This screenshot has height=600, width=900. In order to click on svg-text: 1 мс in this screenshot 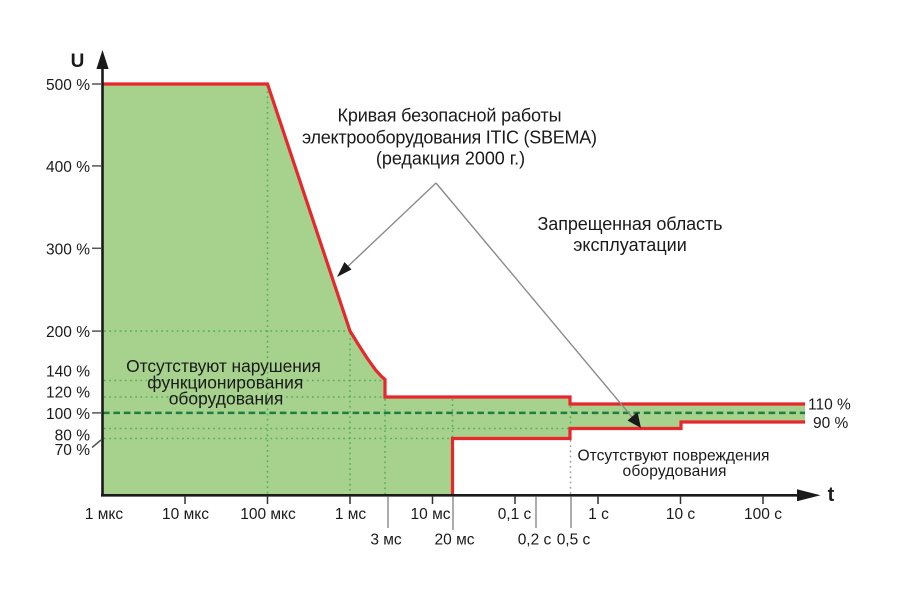, I will do `click(351, 514)`.